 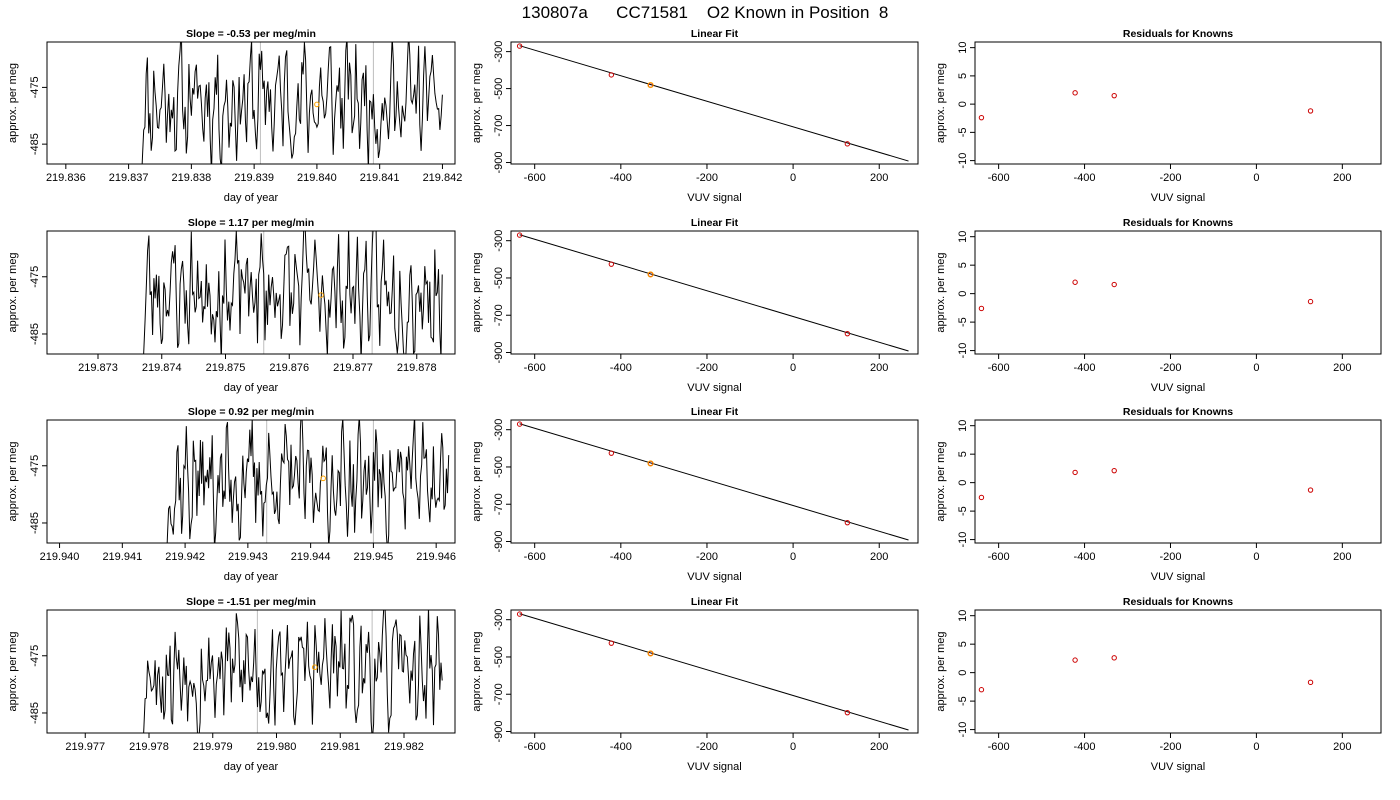 I want to click on panel-title: Slope = 1.17 per meg/min, so click(x=251, y=223).